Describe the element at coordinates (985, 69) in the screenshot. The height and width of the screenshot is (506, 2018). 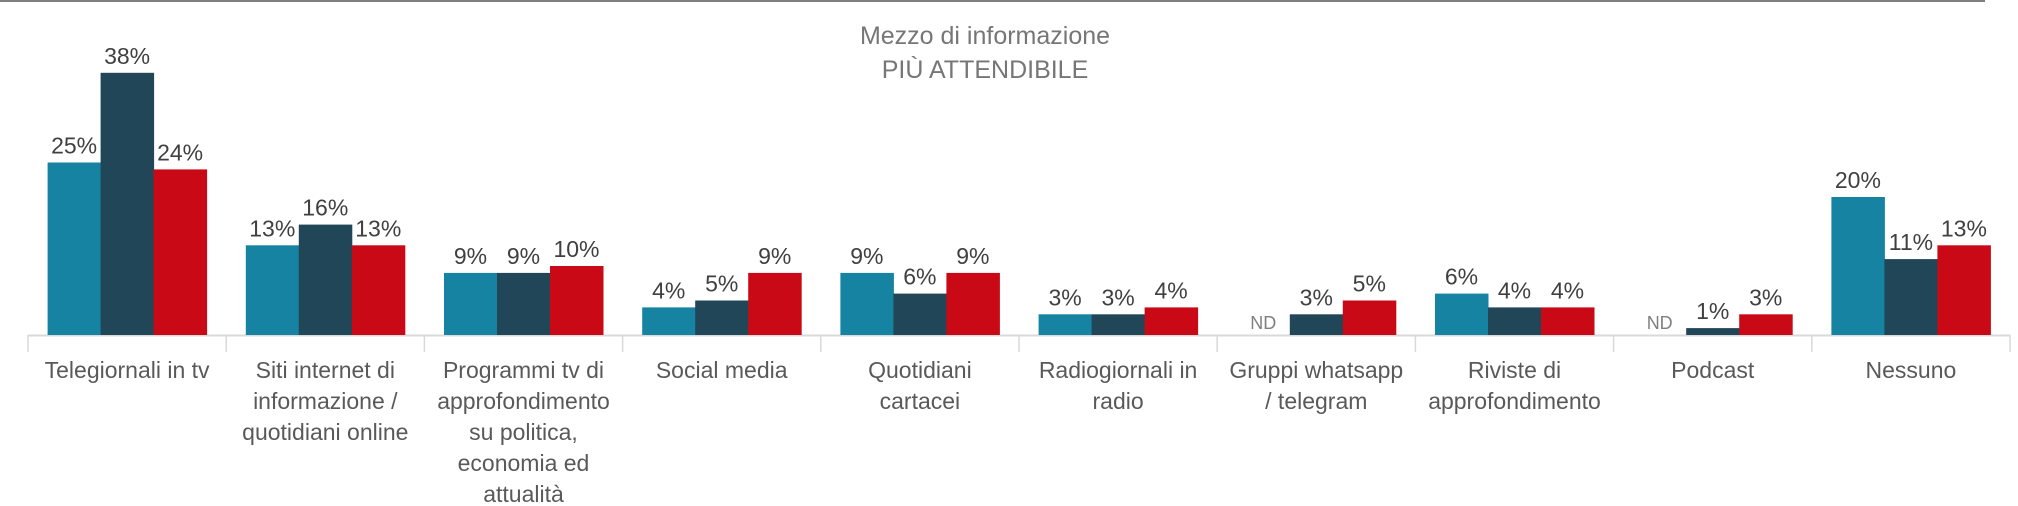
I see `chart-title-line-2: PIÙ ATTENDIBILE` at that location.